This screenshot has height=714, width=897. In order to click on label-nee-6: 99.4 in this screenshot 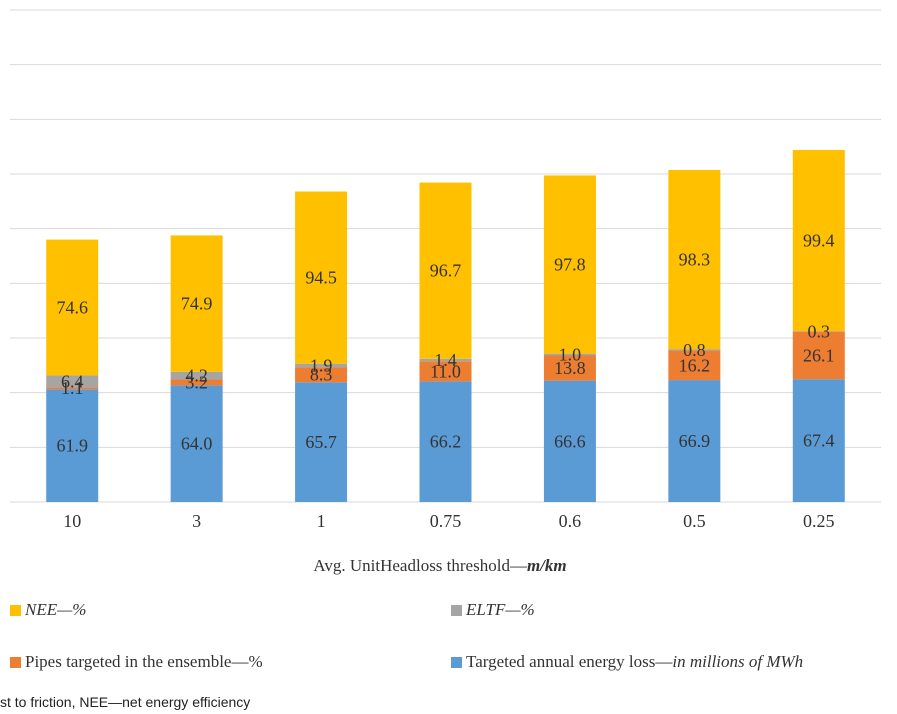, I will do `click(819, 241)`.